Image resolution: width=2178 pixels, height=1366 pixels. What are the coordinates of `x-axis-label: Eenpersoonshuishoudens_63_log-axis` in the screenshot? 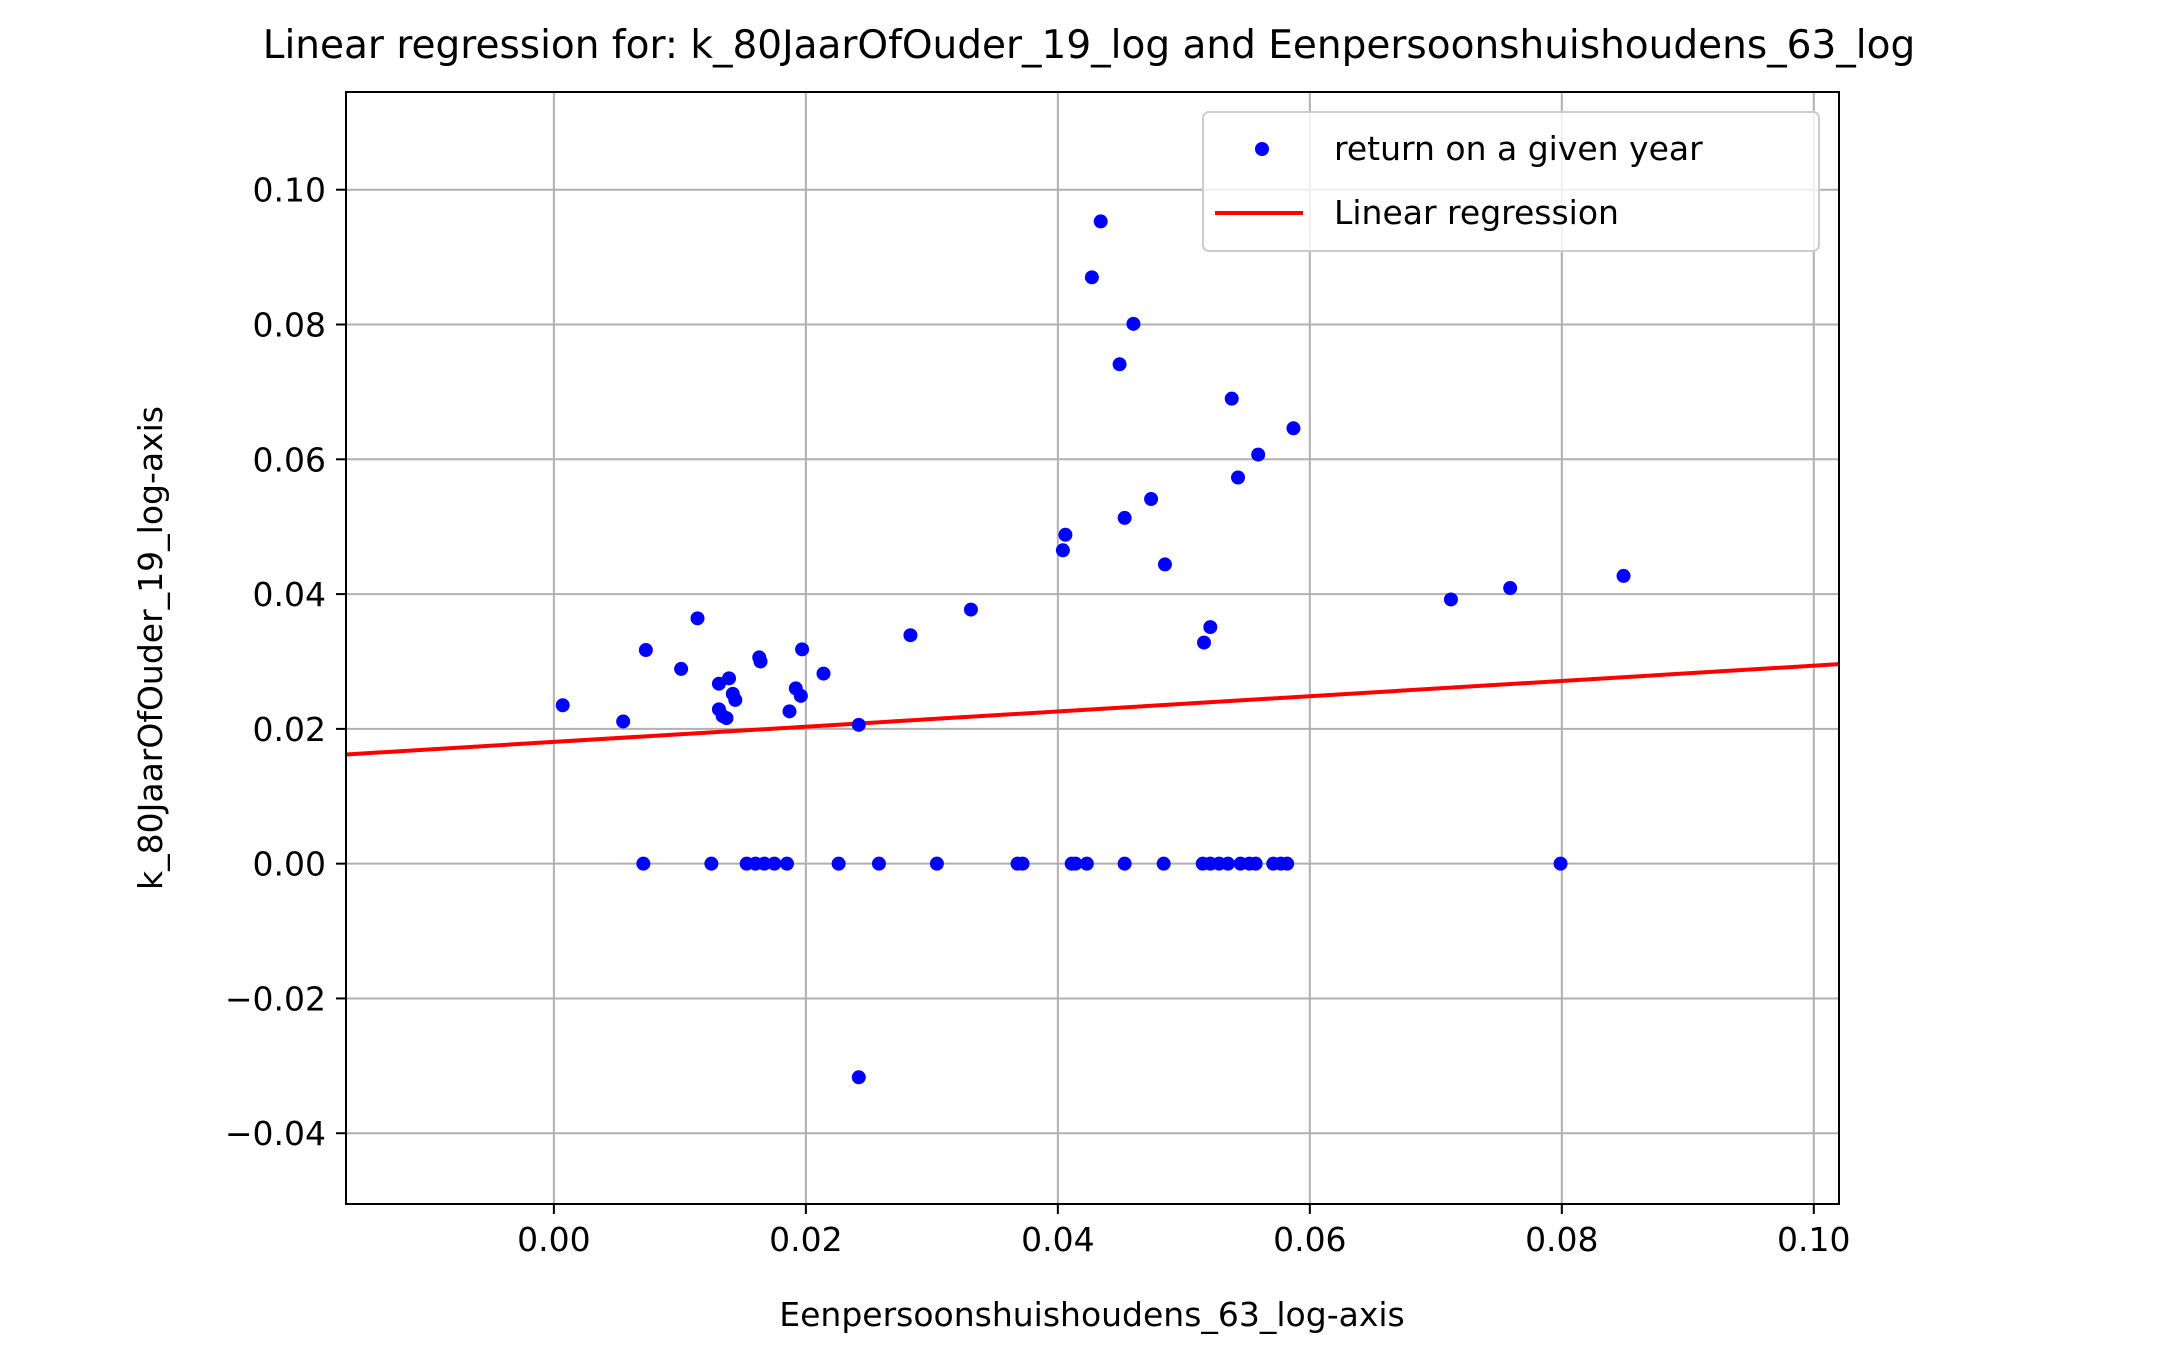 It's located at (1091, 1314).